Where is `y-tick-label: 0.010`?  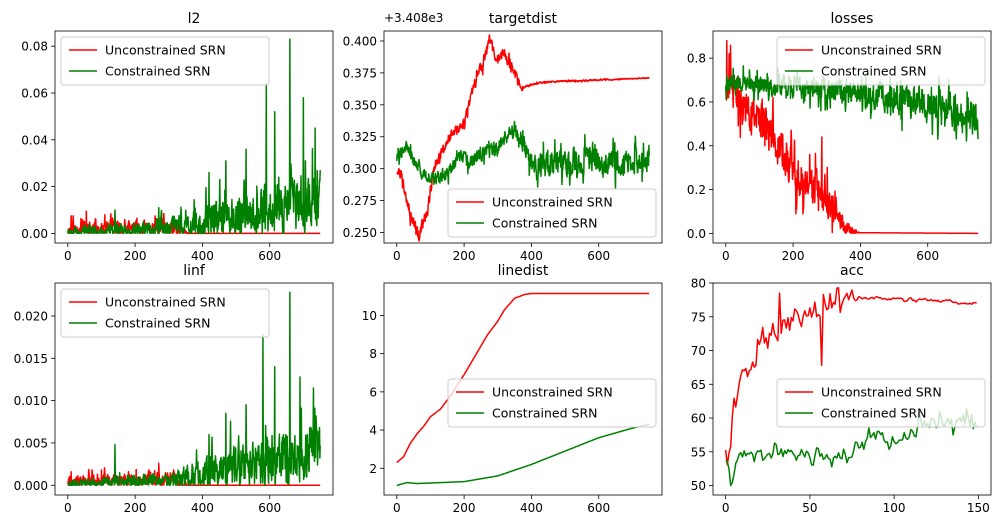 y-tick-label: 0.010 is located at coordinates (31, 401).